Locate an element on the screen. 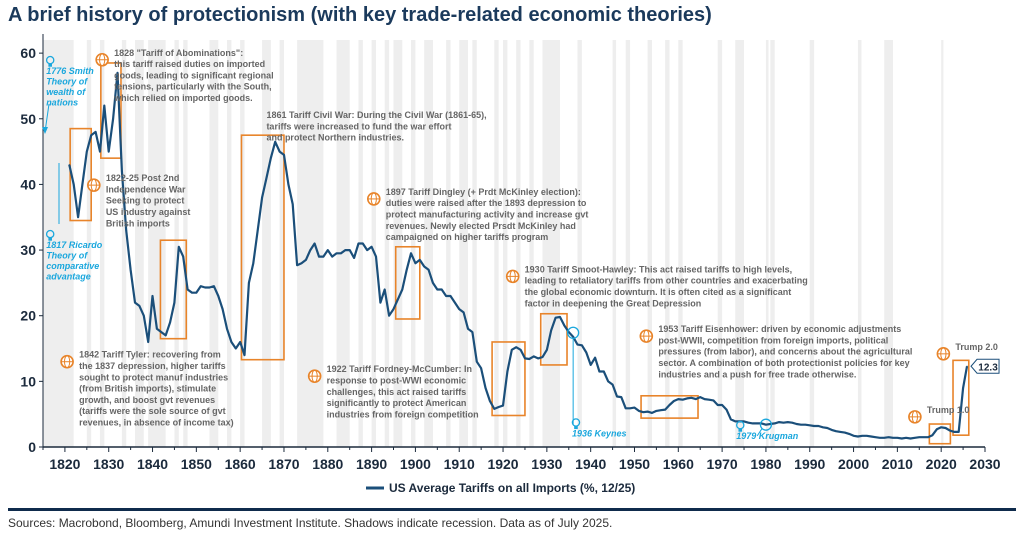  theory-line: wealth of is located at coordinates (66, 92).